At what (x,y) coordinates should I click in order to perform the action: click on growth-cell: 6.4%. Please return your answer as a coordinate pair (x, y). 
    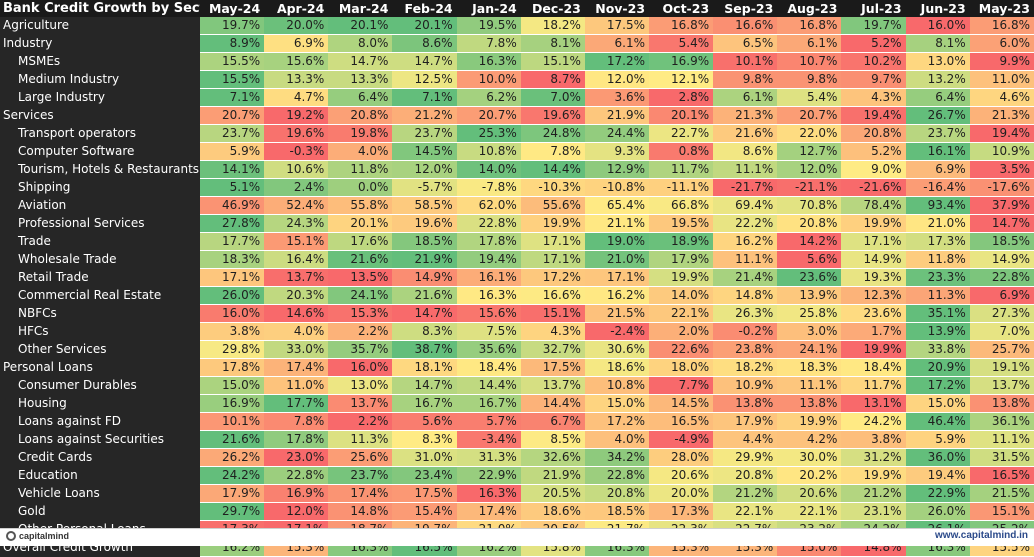
    Looking at the image, I should click on (937, 97).